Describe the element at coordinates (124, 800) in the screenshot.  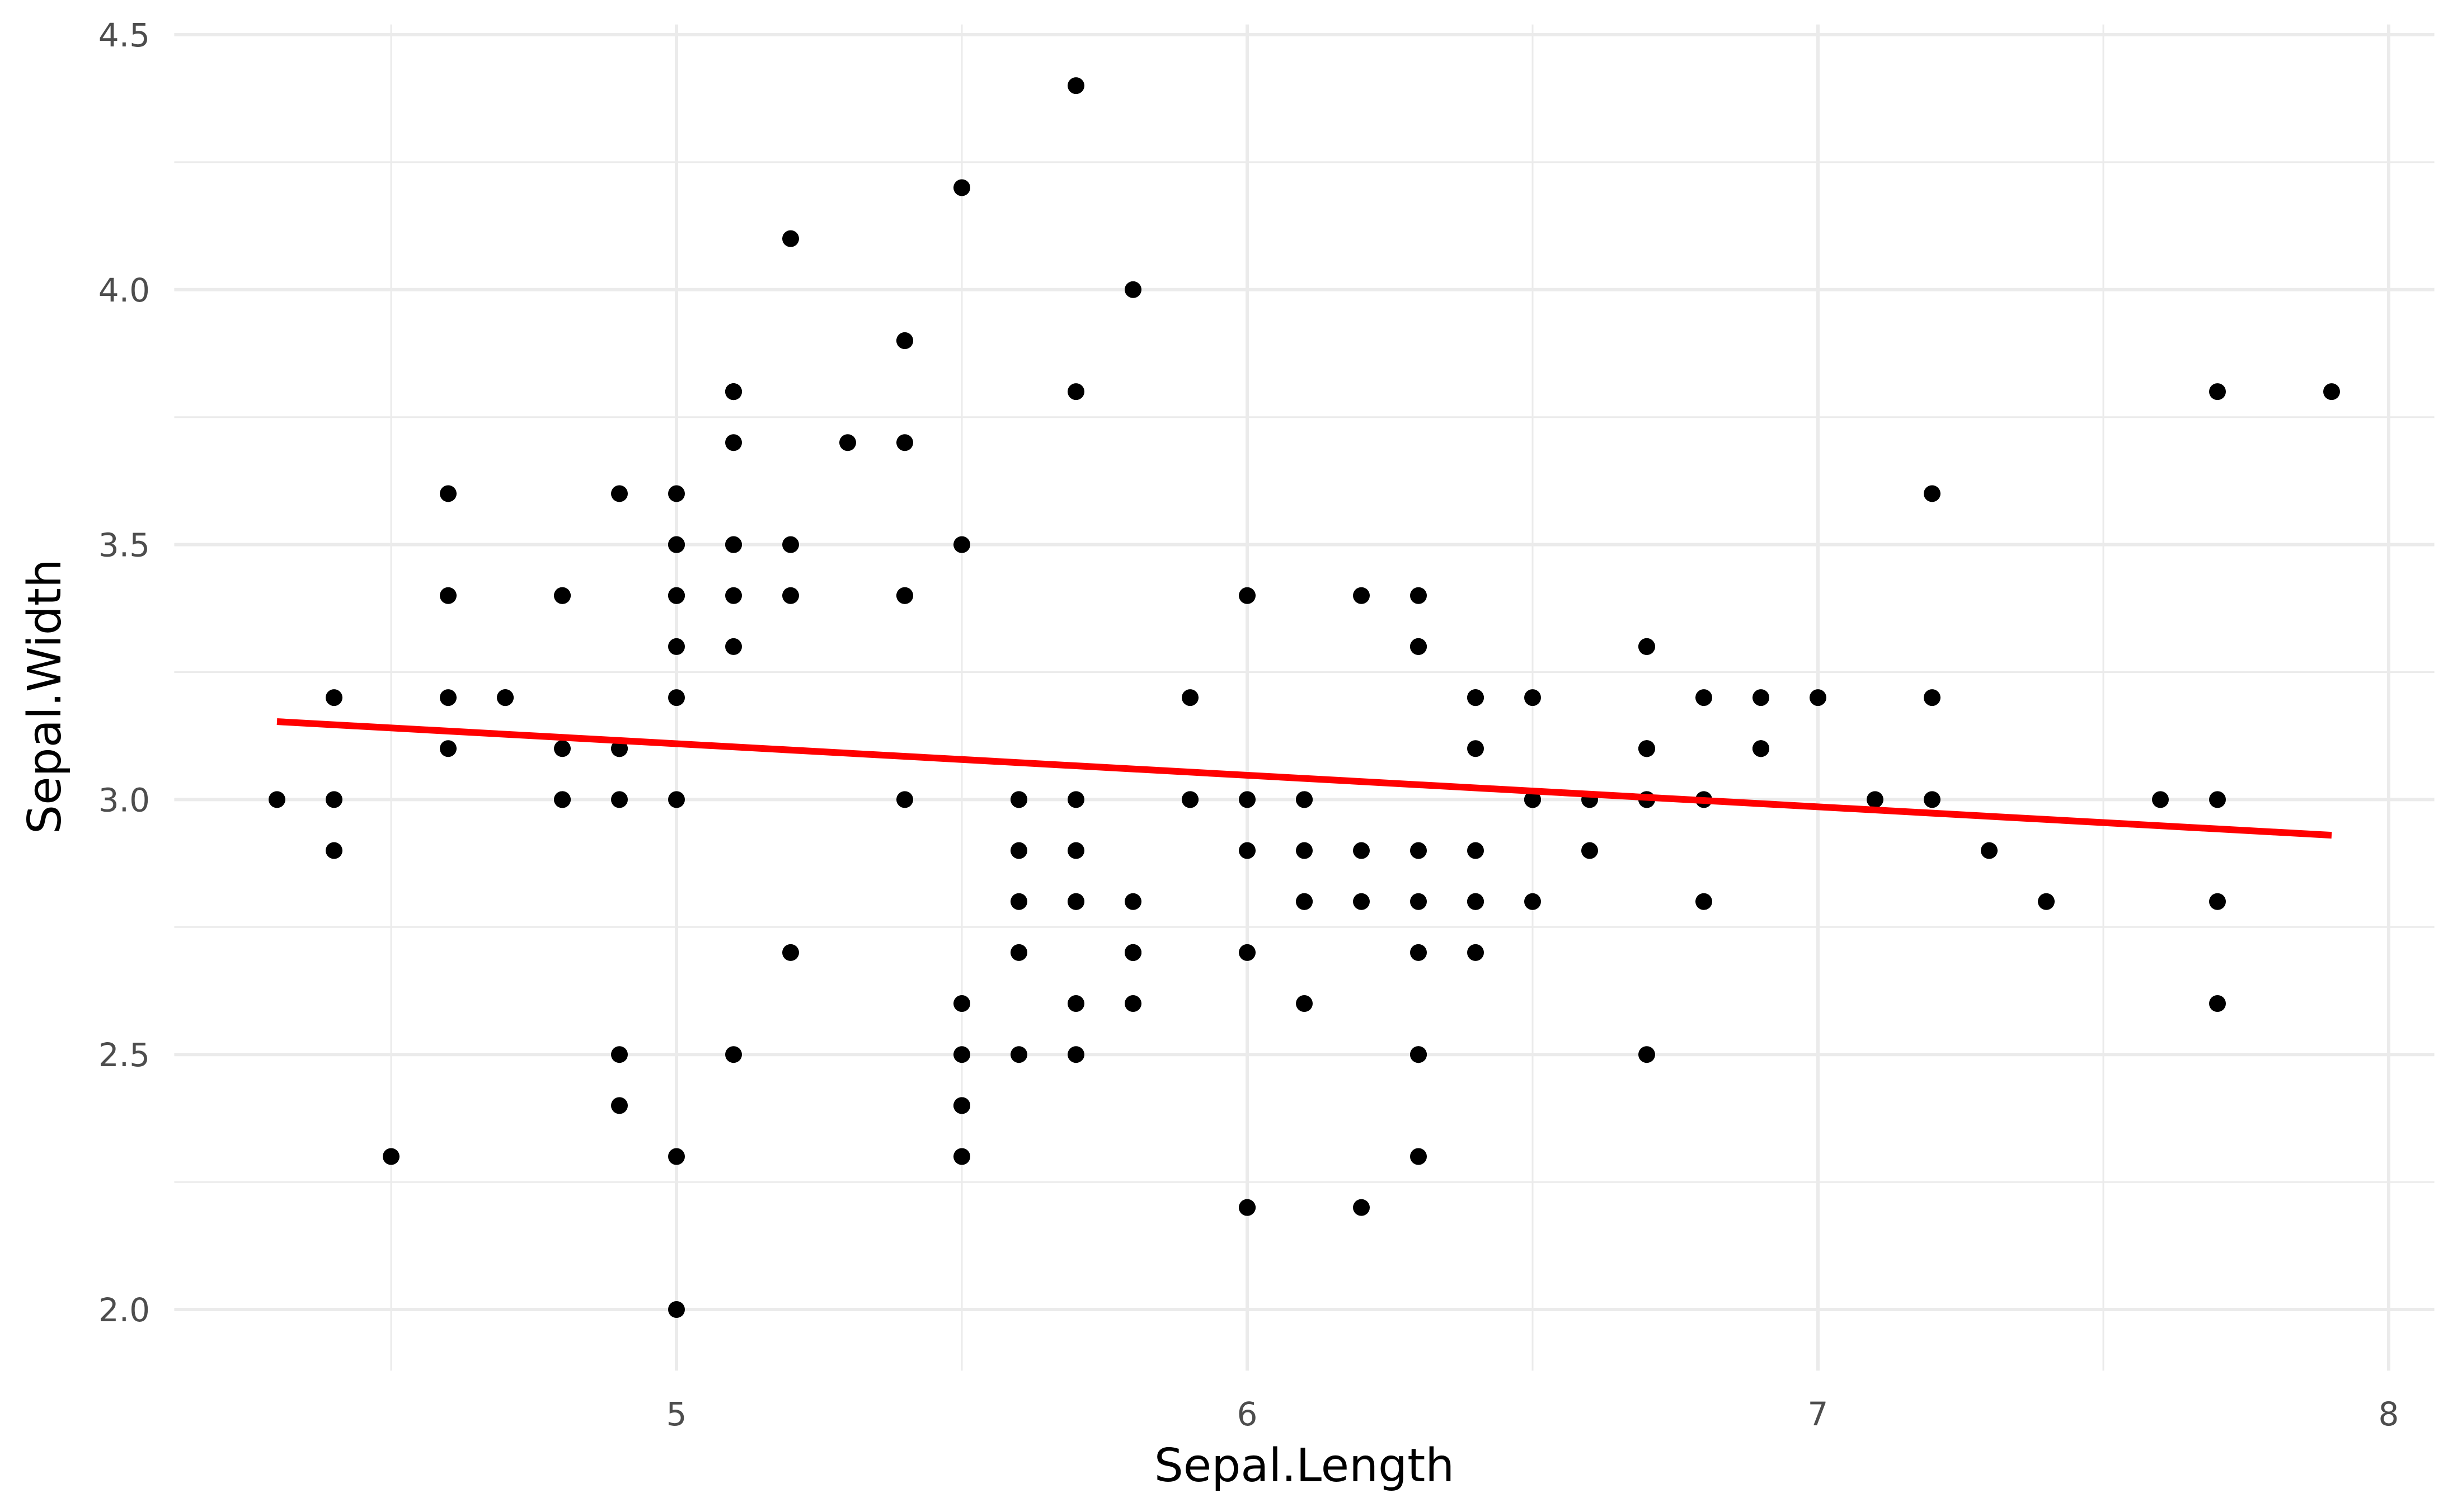
I see `y-tick-label: 3.0` at that location.